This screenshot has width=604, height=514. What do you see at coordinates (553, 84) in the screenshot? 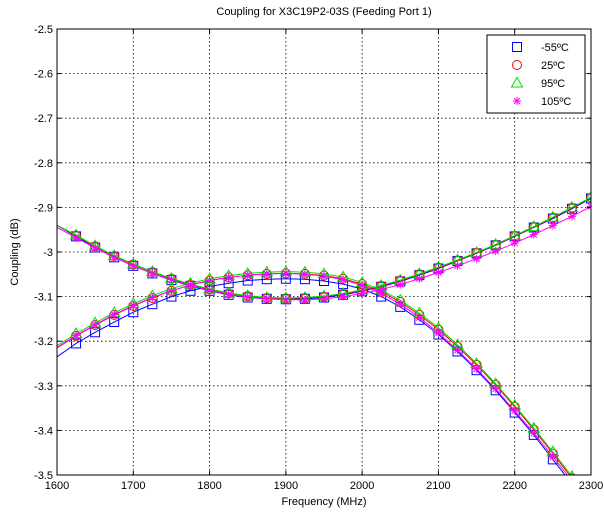
I see `legend-label-3: 95ºC` at bounding box center [553, 84].